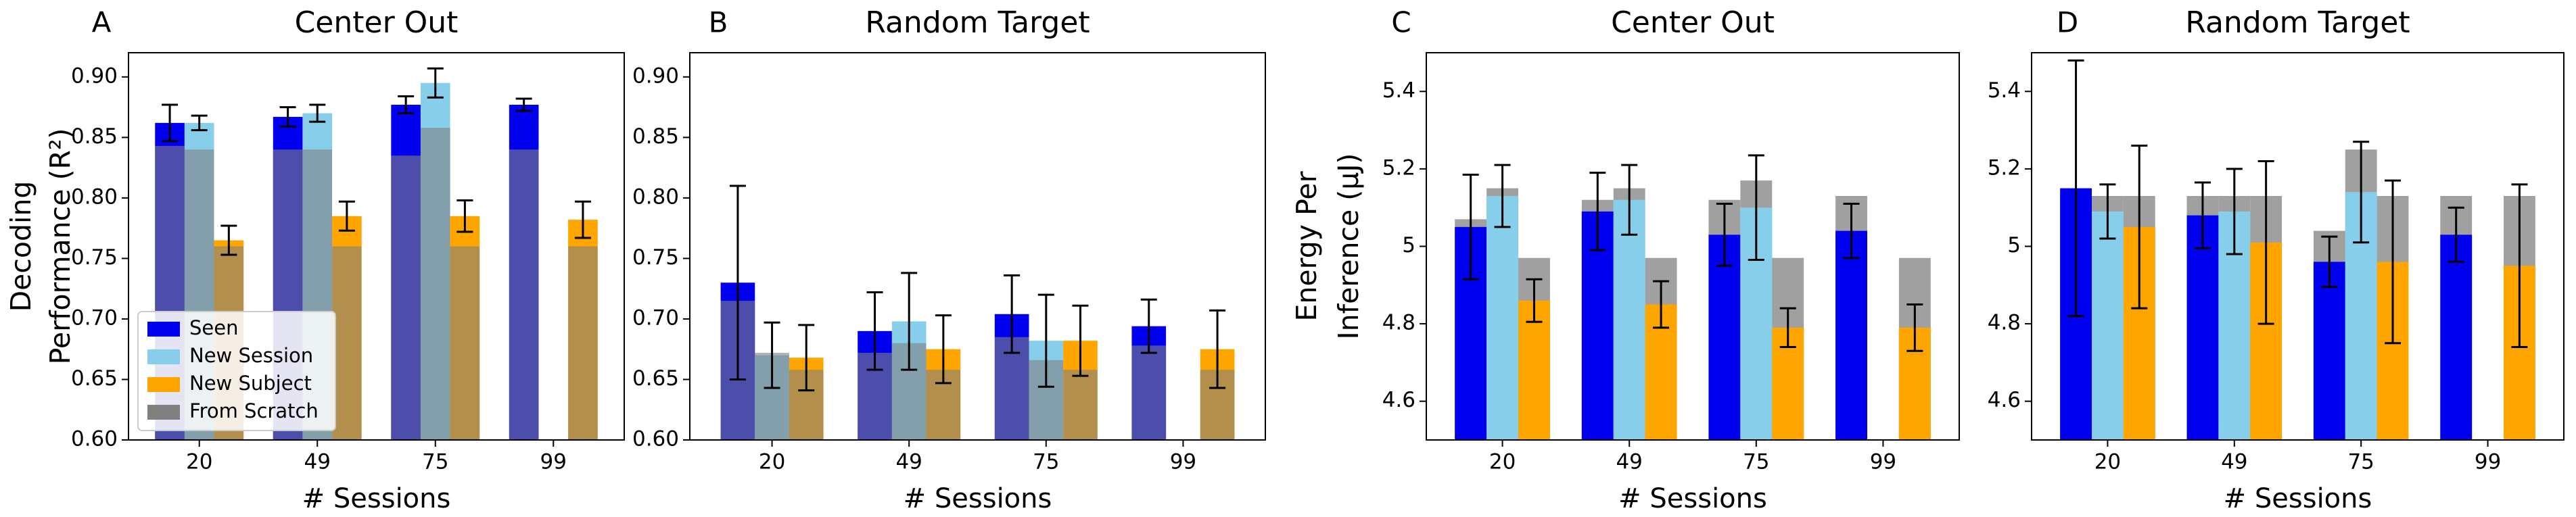 This screenshot has height=517, width=2576. What do you see at coordinates (1348, 246) in the screenshot?
I see `y-axis-label: Inference (µJ)` at bounding box center [1348, 246].